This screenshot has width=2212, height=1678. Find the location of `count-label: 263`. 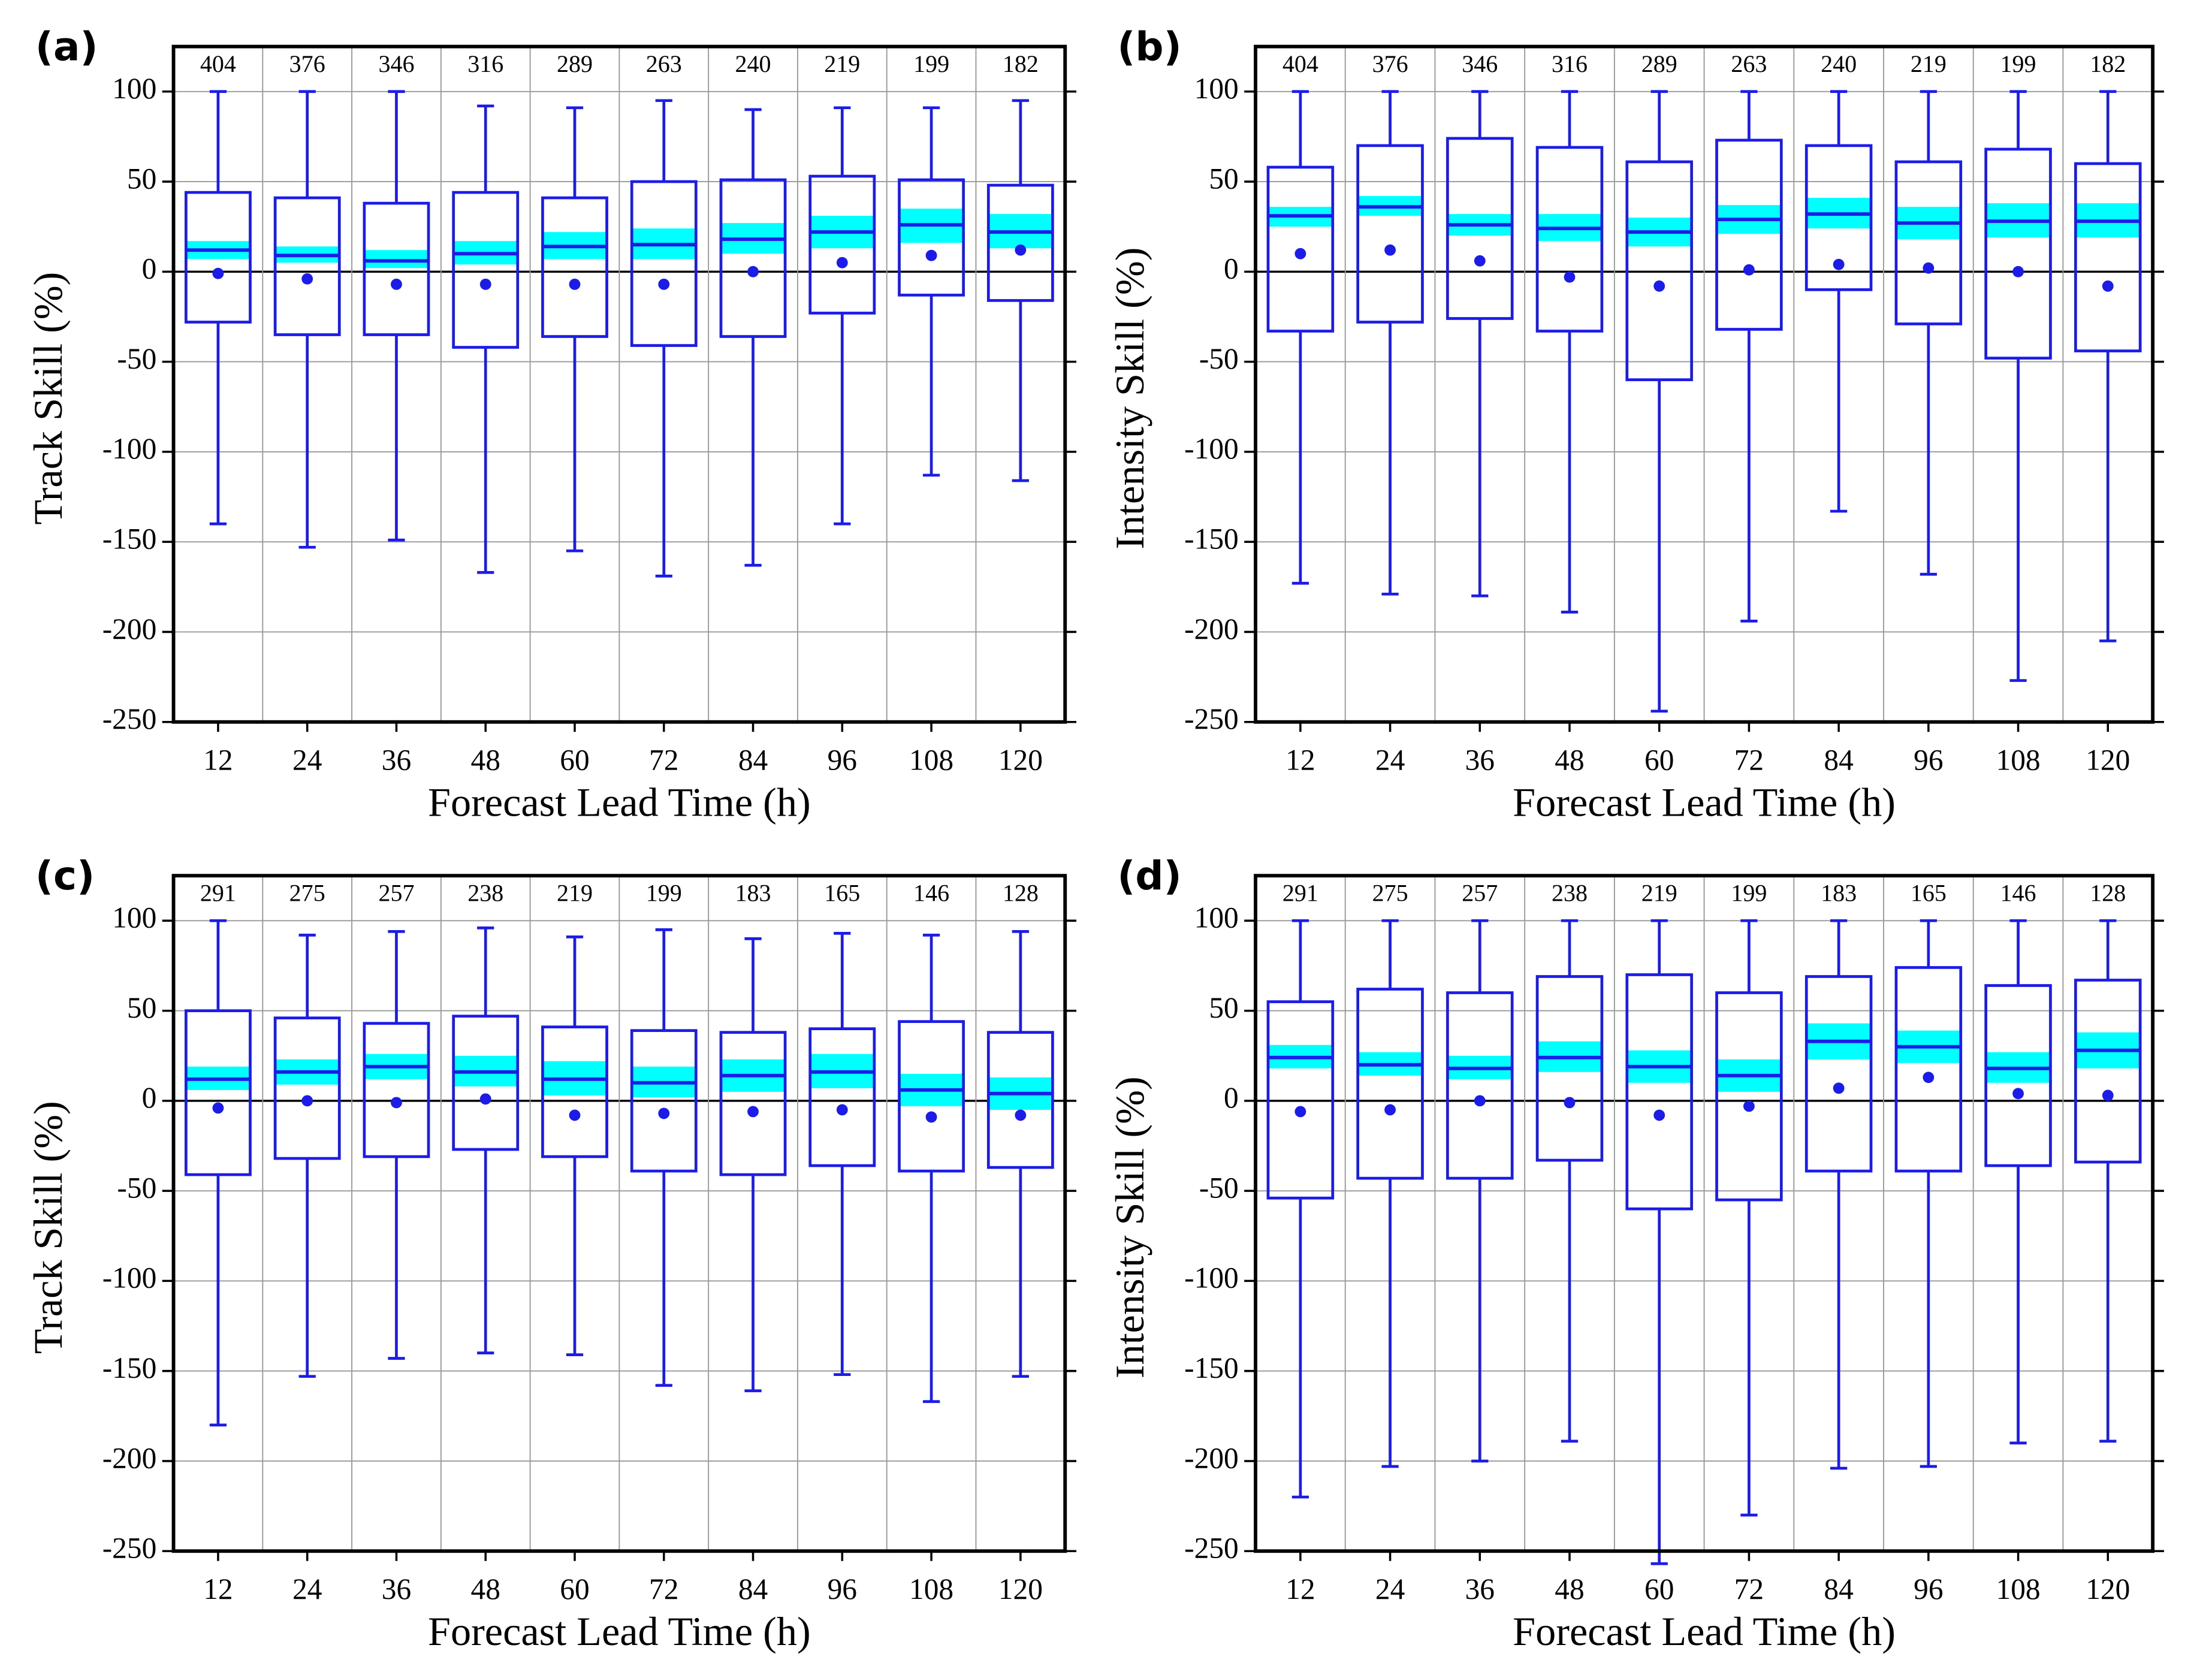

count-label: 263 is located at coordinates (664, 63).